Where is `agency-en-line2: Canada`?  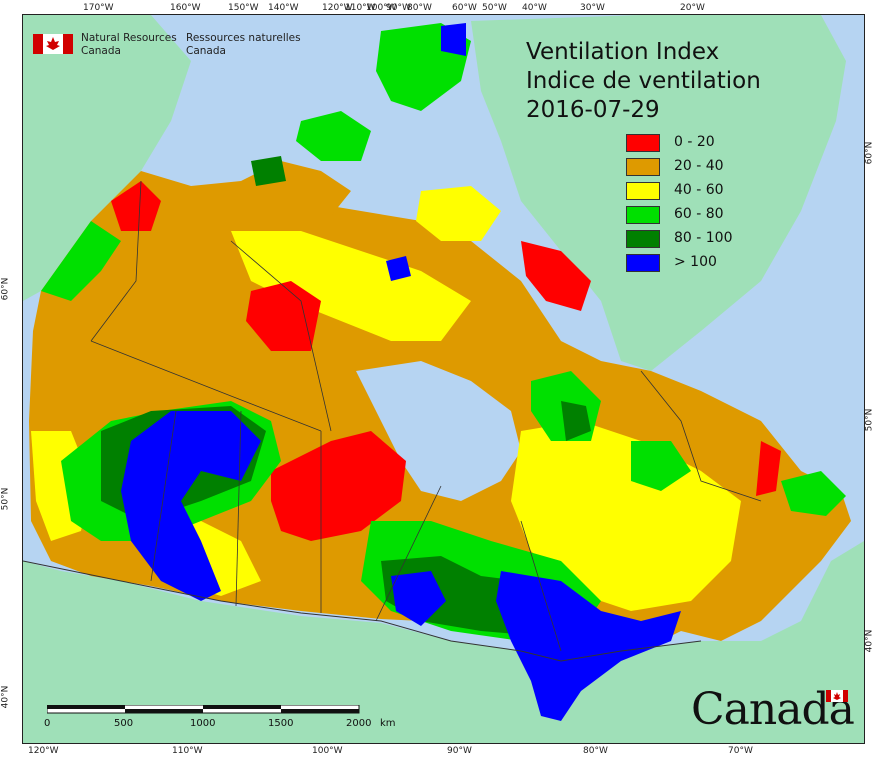
agency-en-line2: Canada is located at coordinates (101, 51).